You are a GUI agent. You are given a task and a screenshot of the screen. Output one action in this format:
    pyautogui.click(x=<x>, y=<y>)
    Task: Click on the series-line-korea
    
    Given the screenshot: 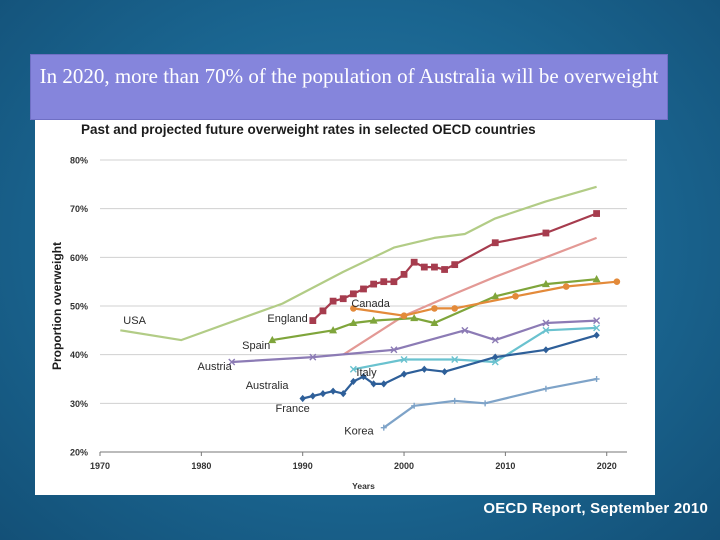 What is the action you would take?
    pyautogui.click(x=490, y=403)
    